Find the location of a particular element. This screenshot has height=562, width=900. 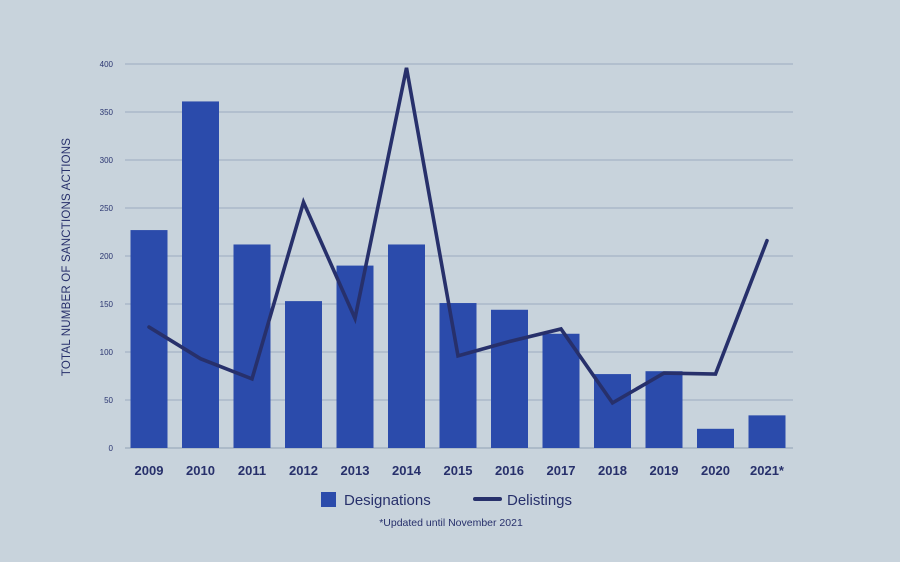

x-tick-label: 2014 is located at coordinates (407, 470).